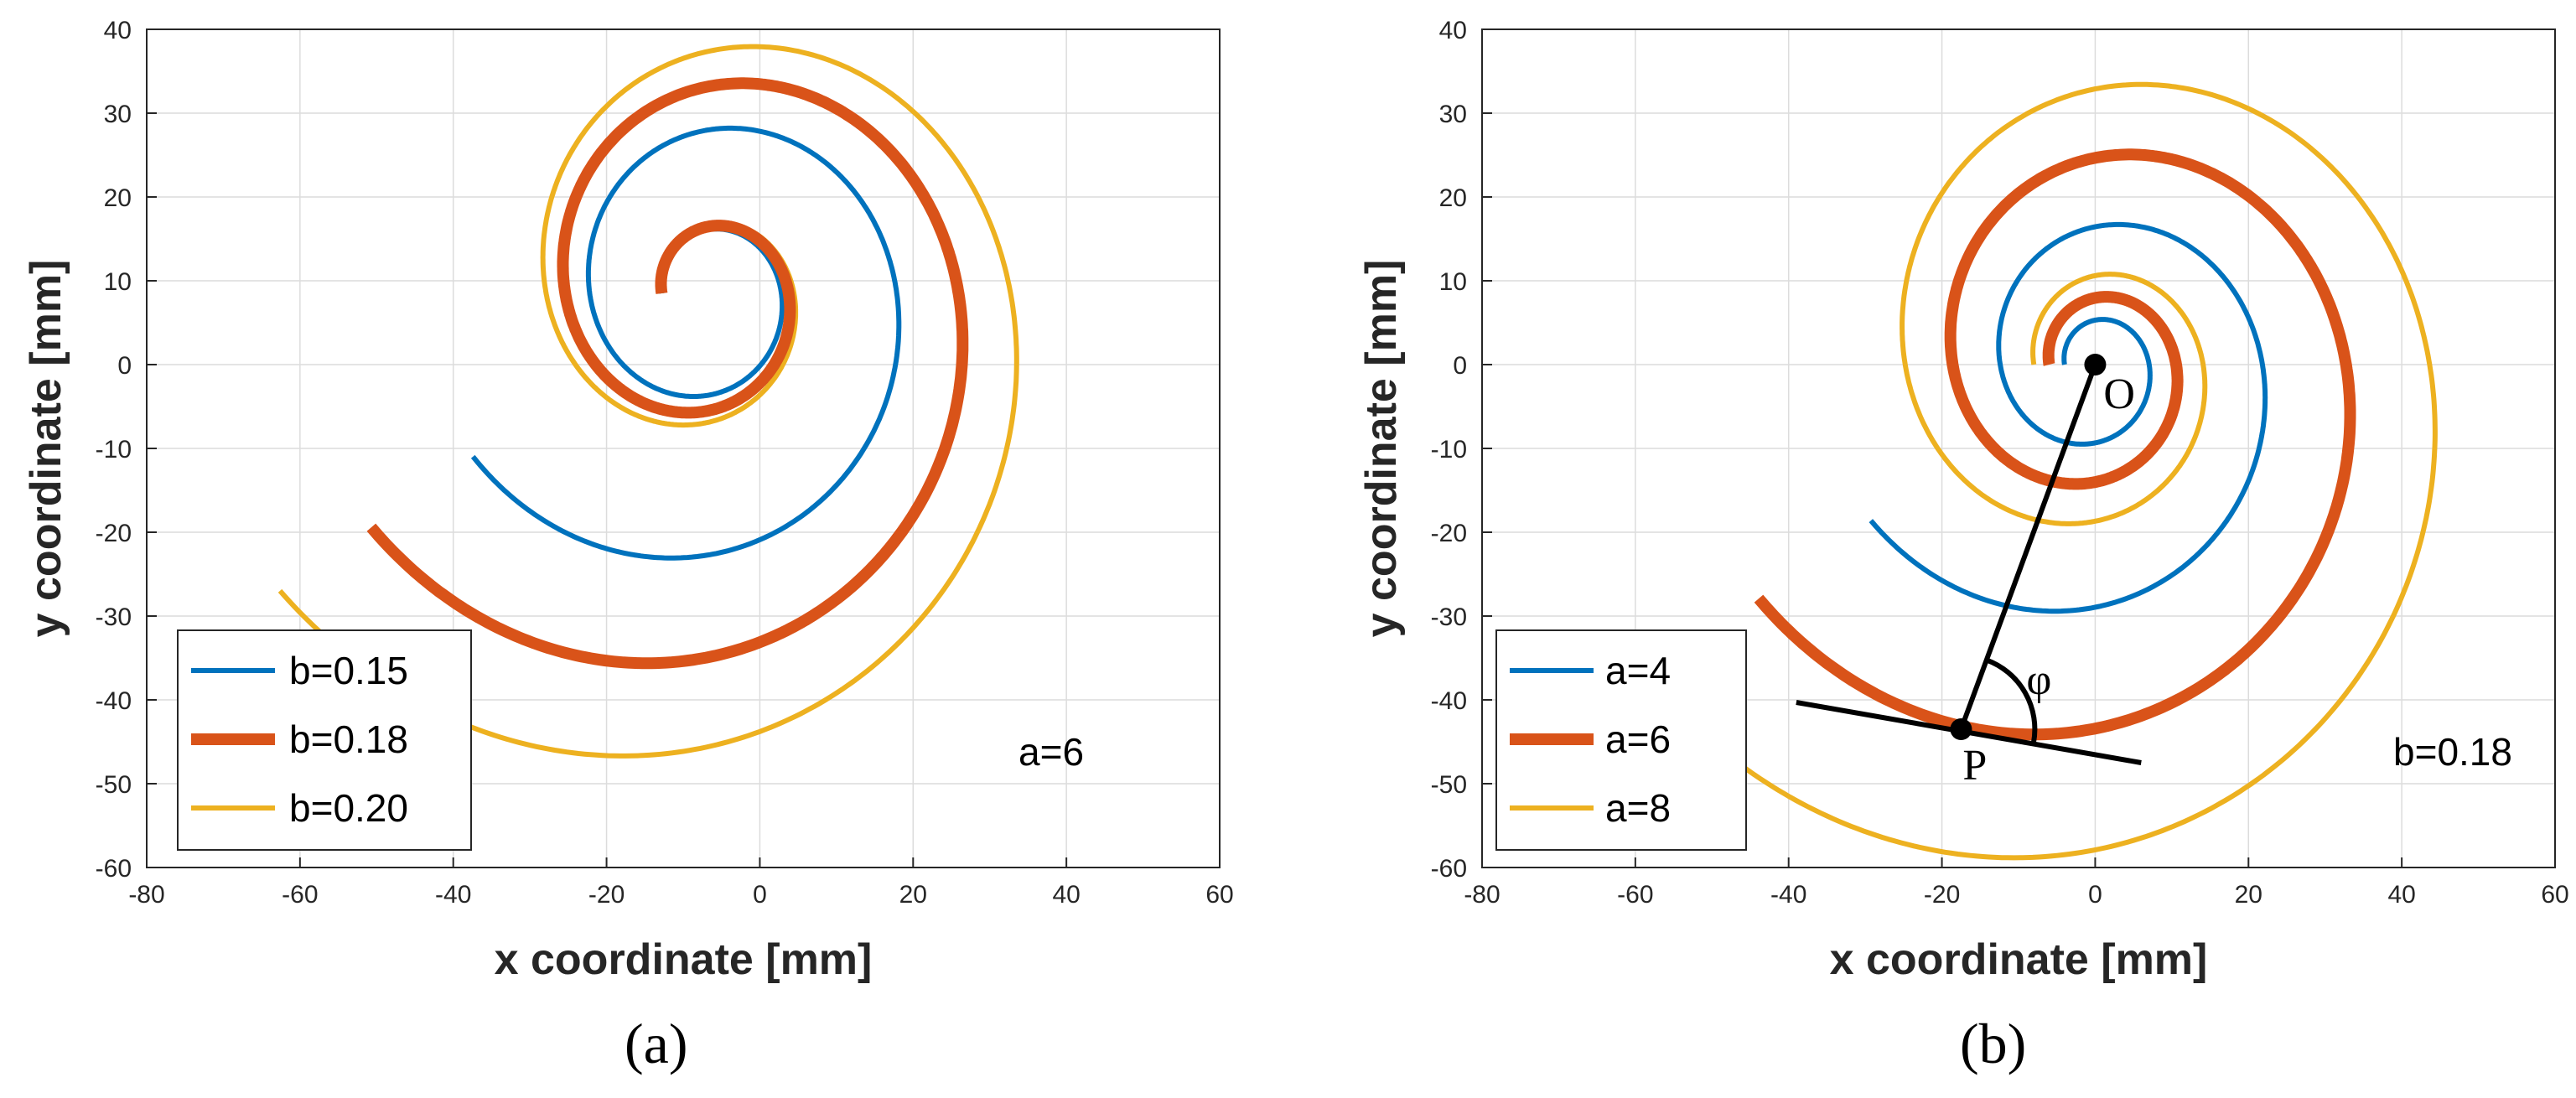  I want to click on legend-label-b-1: a=6, so click(1638, 739).